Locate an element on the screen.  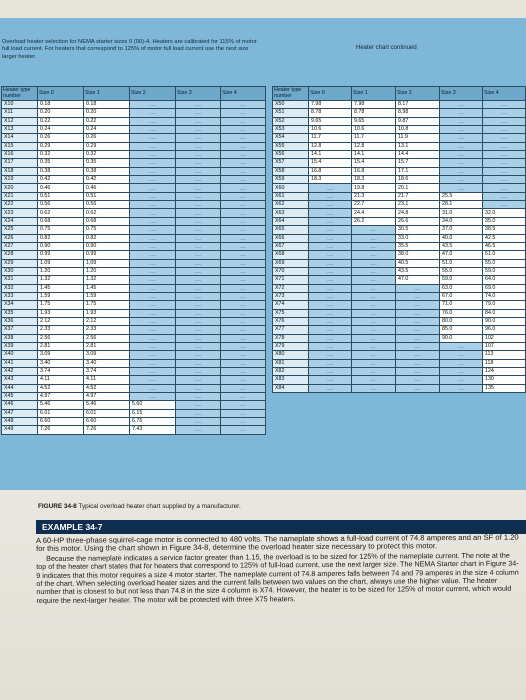
current-value-cell: 51.0 is located at coordinates (461, 263).